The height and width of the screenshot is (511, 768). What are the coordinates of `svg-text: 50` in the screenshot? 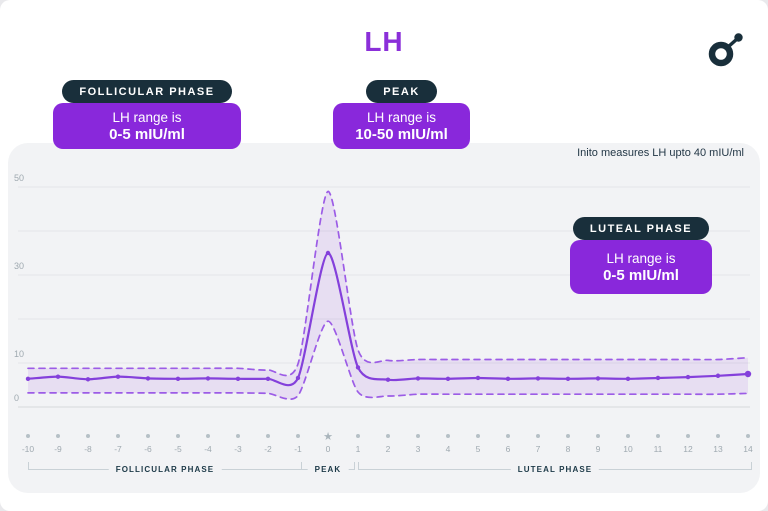 It's located at (19, 178).